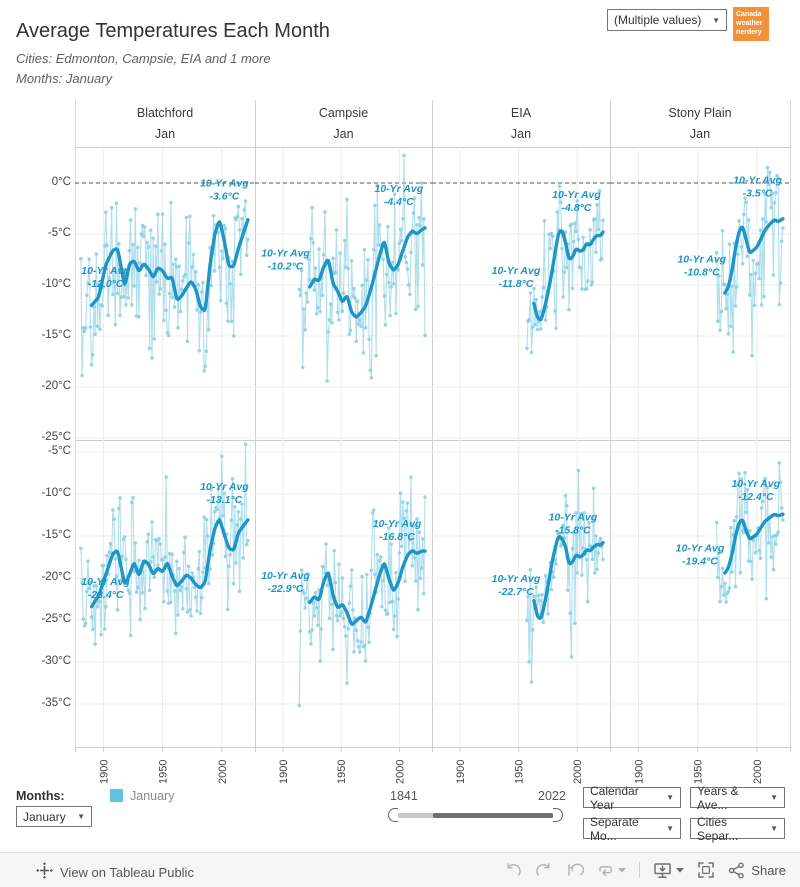 The image size is (800, 887). I want to click on ten-year-avg-annotation: 10-Yr Avg -10.2°C, so click(285, 260).